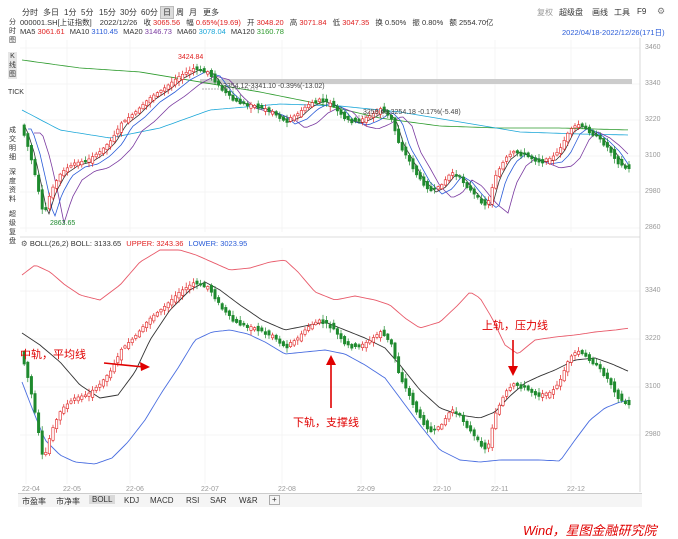  Describe the element at coordinates (653, 47) in the screenshot. I see `upper-price-tick: 3460` at that location.